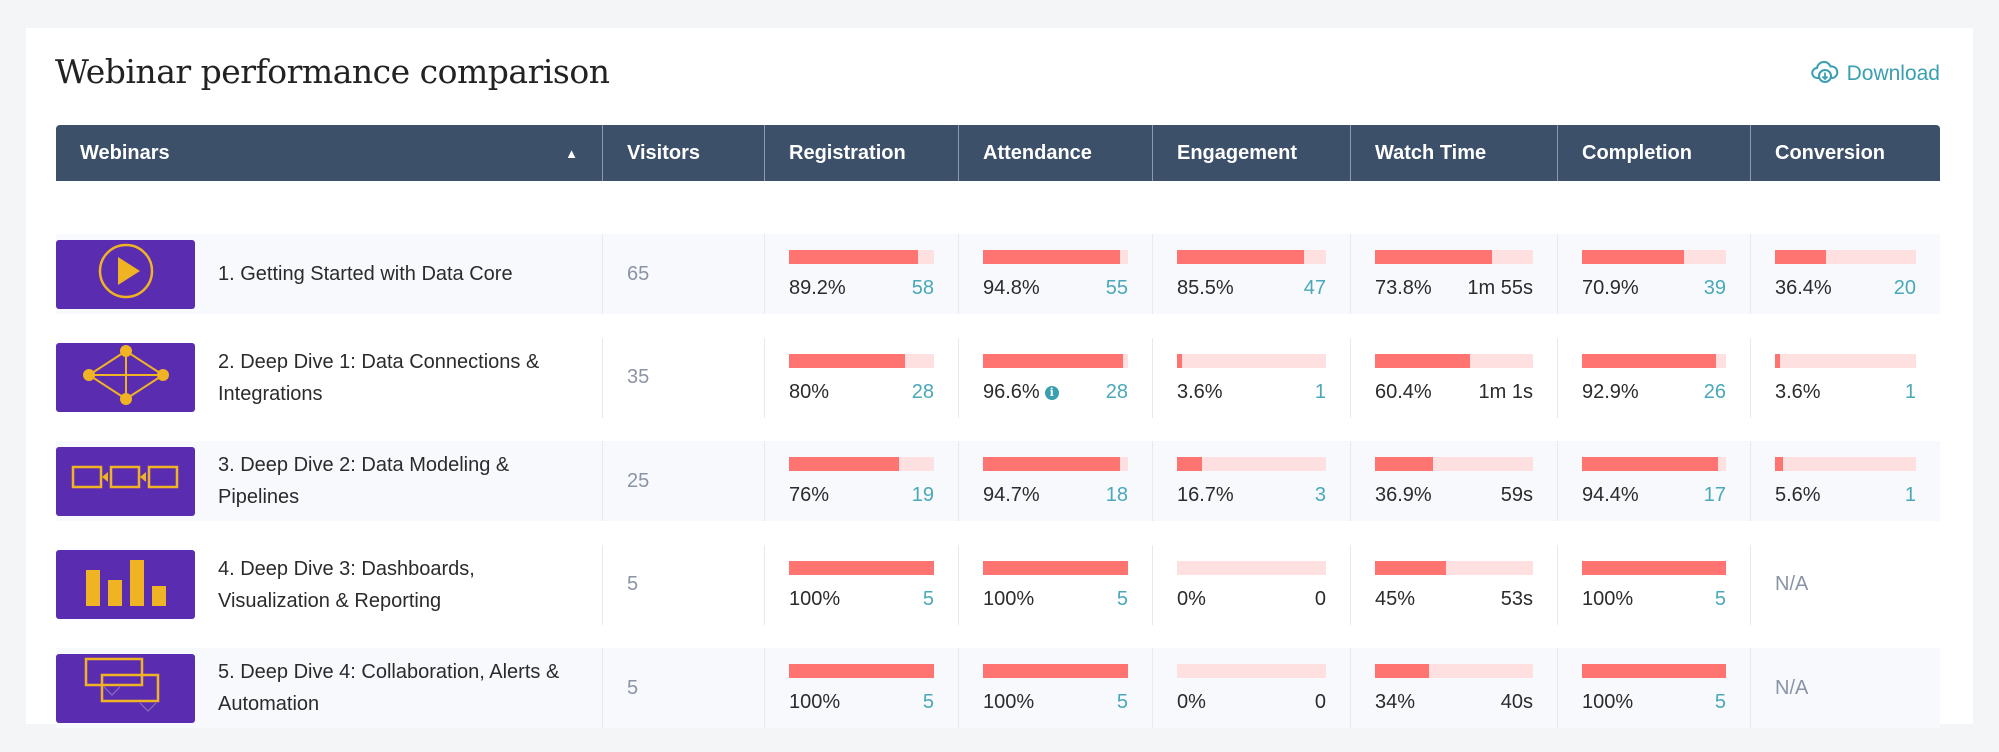 This screenshot has height=752, width=1999. Describe the element at coordinates (332, 71) in the screenshot. I see `page-title: Webinar performance comparison` at that location.